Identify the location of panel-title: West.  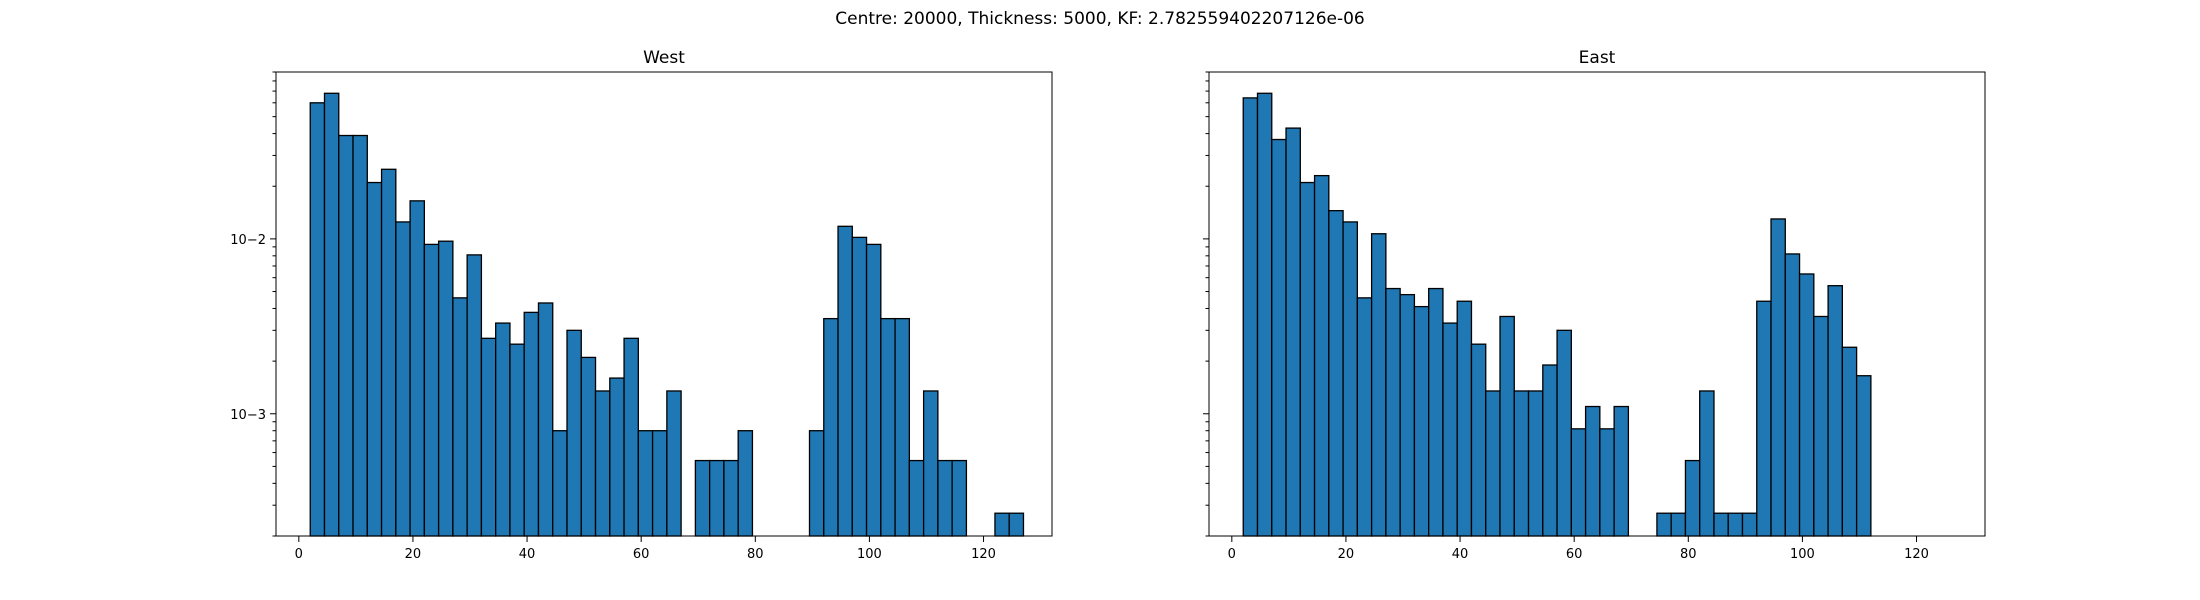
(664, 58).